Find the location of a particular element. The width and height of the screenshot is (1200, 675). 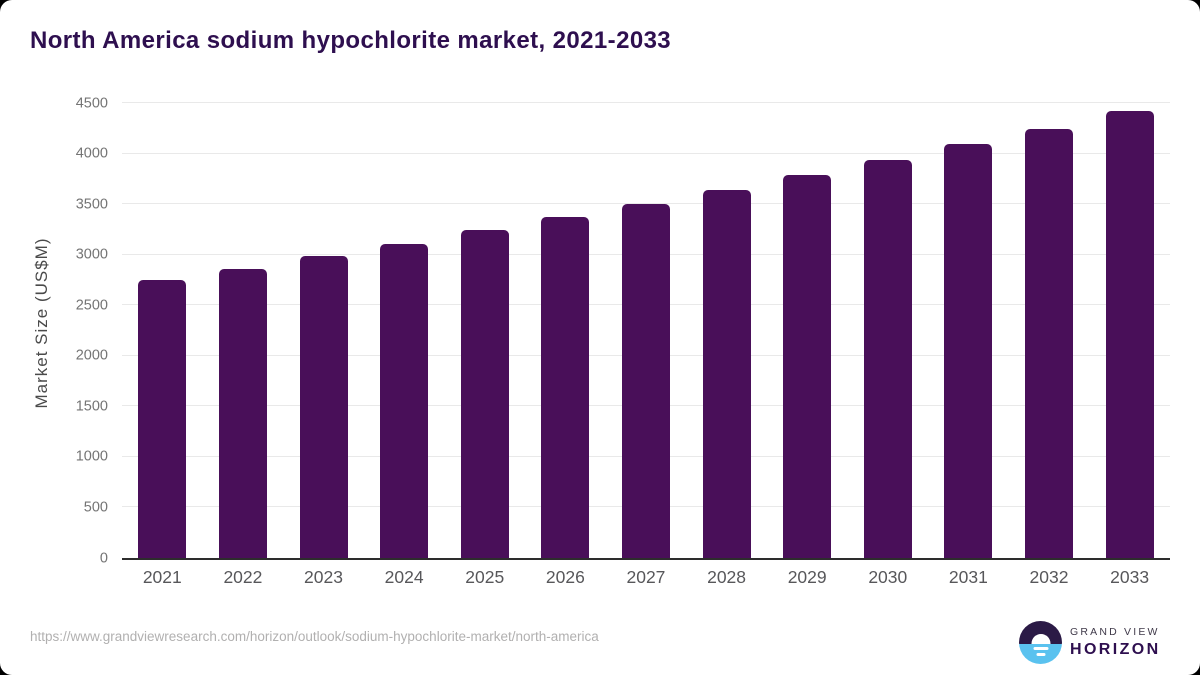

x-tick-label-2022: 2022 is located at coordinates (243, 577).